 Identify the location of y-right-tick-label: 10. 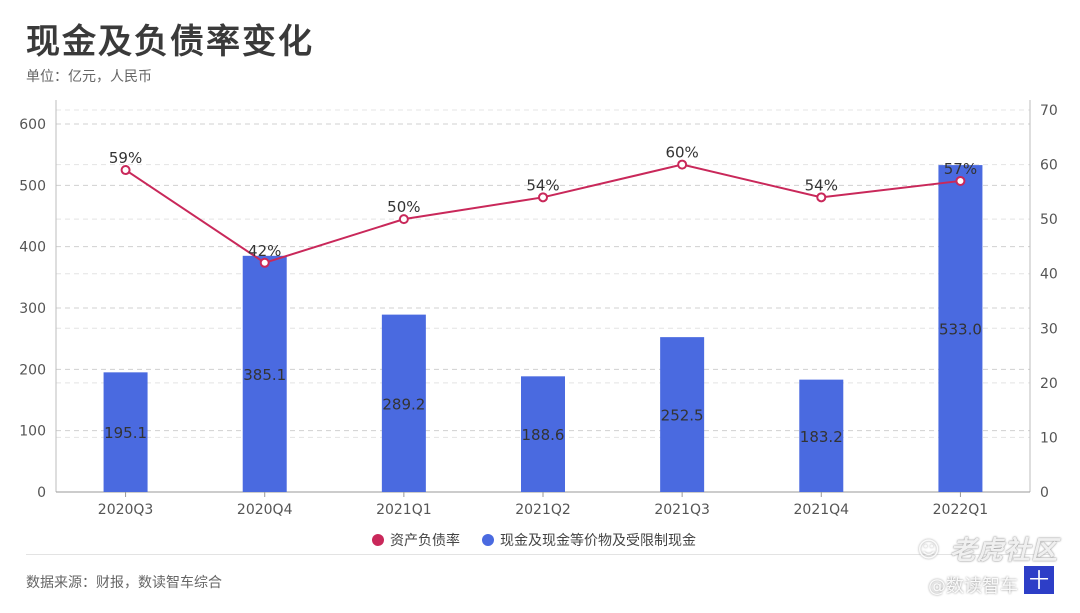
(1049, 438).